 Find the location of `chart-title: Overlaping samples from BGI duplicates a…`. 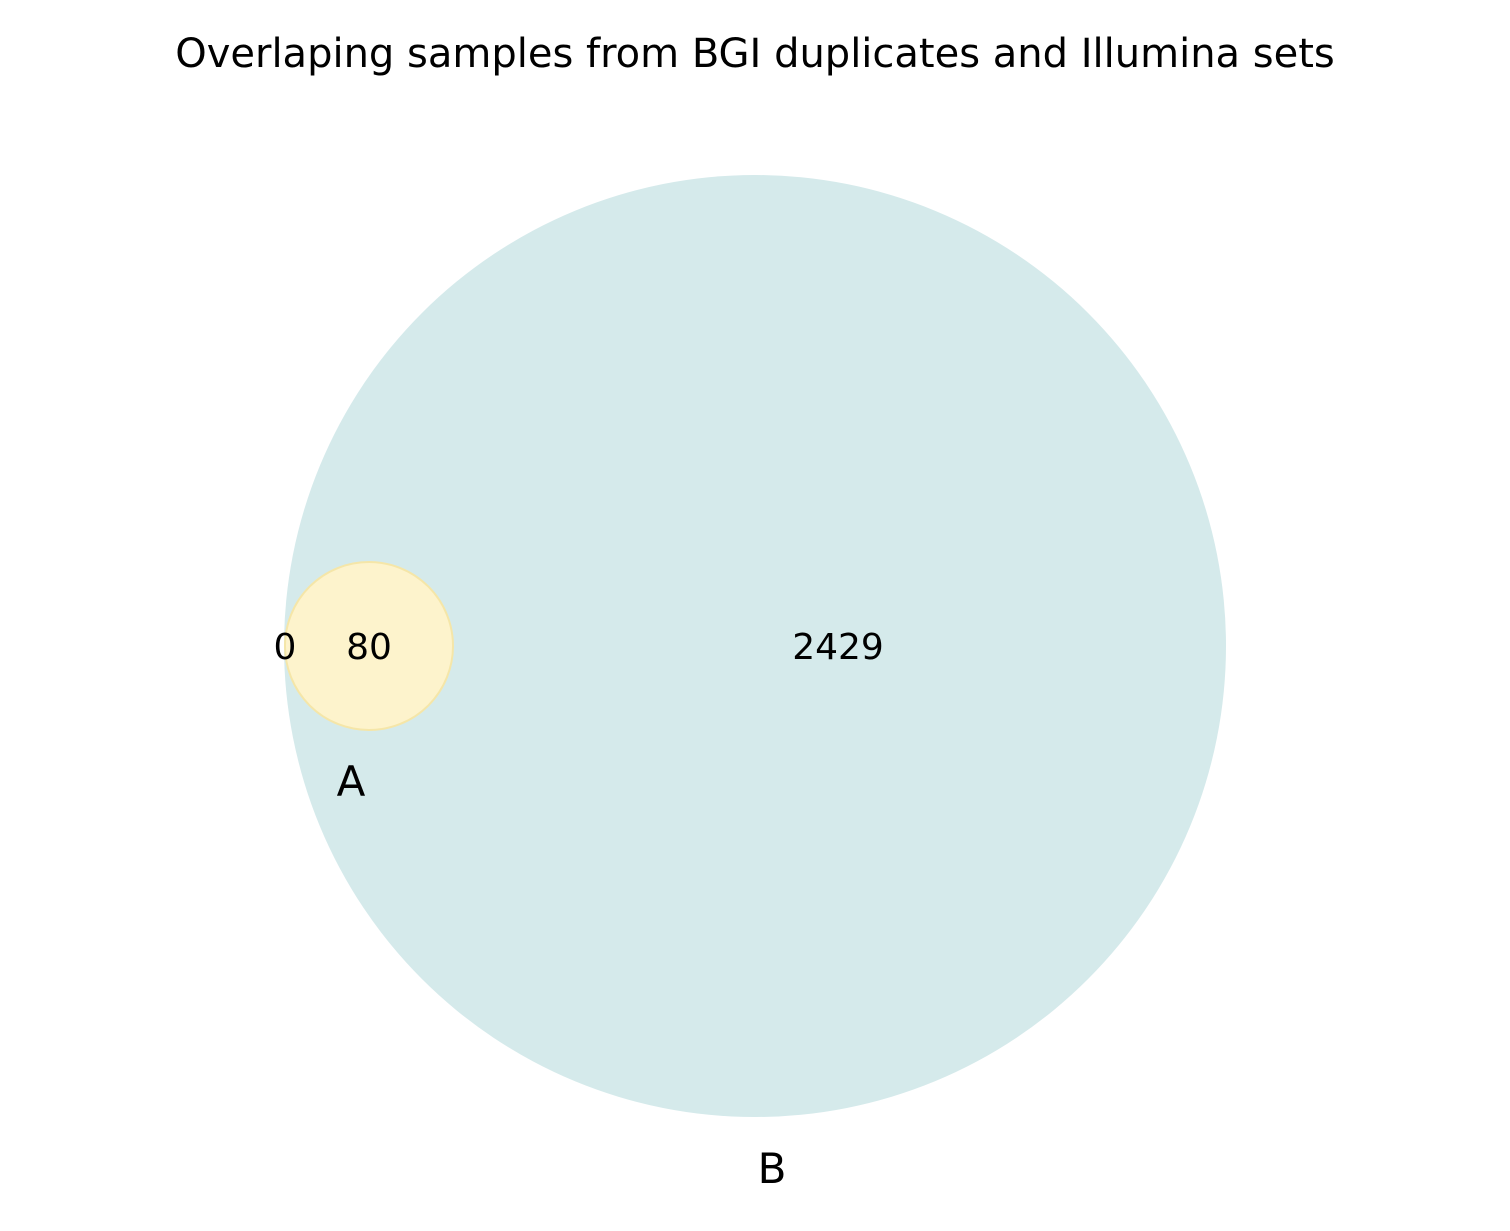

chart-title: Overlaping samples from BGI duplicates a… is located at coordinates (755, 54).